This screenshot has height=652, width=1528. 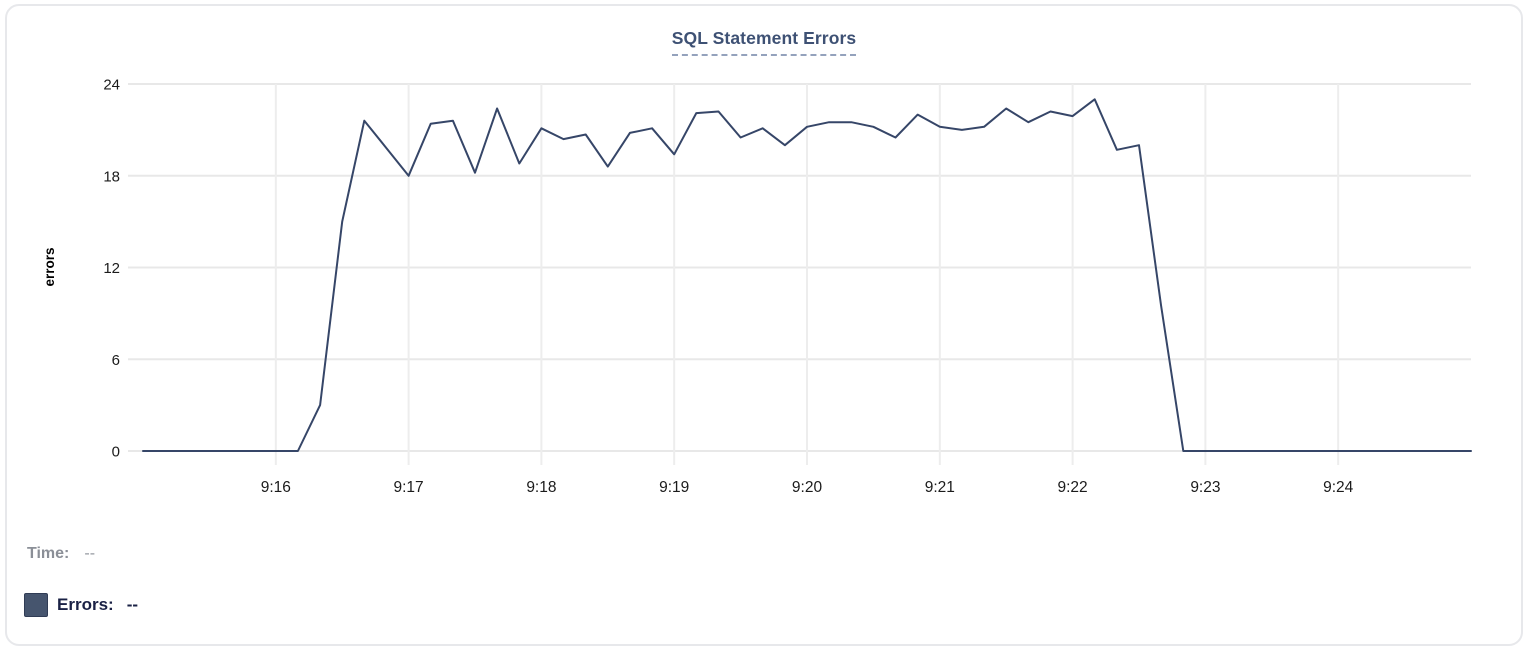 I want to click on x-tick-label: 9:16, so click(x=276, y=487).